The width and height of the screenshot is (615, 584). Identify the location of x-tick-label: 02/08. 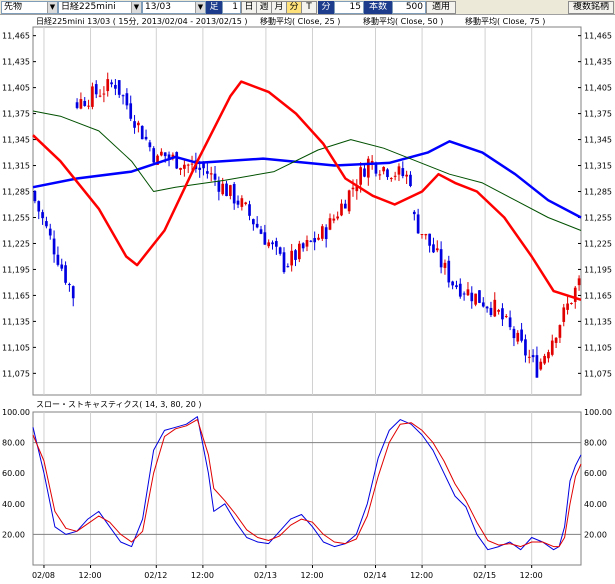
(43, 575).